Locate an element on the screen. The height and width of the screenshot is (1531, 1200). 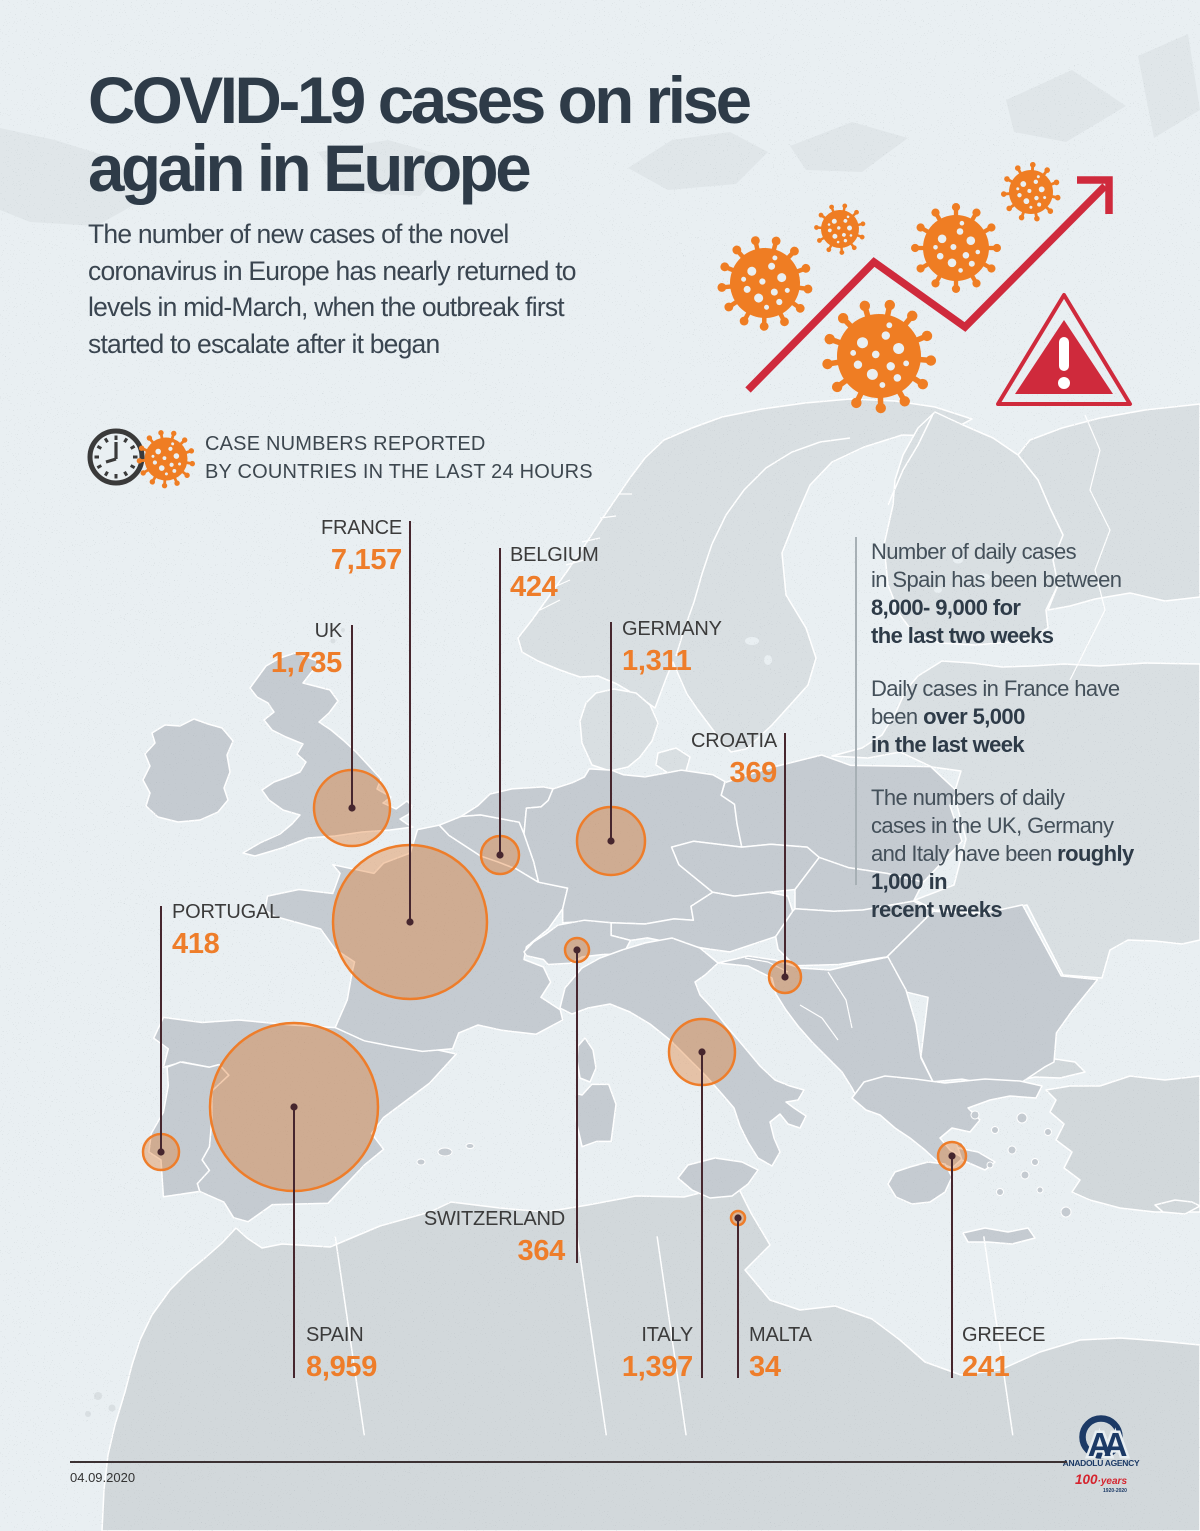
svg-text: 100·years is located at coordinates (1101, 1479).